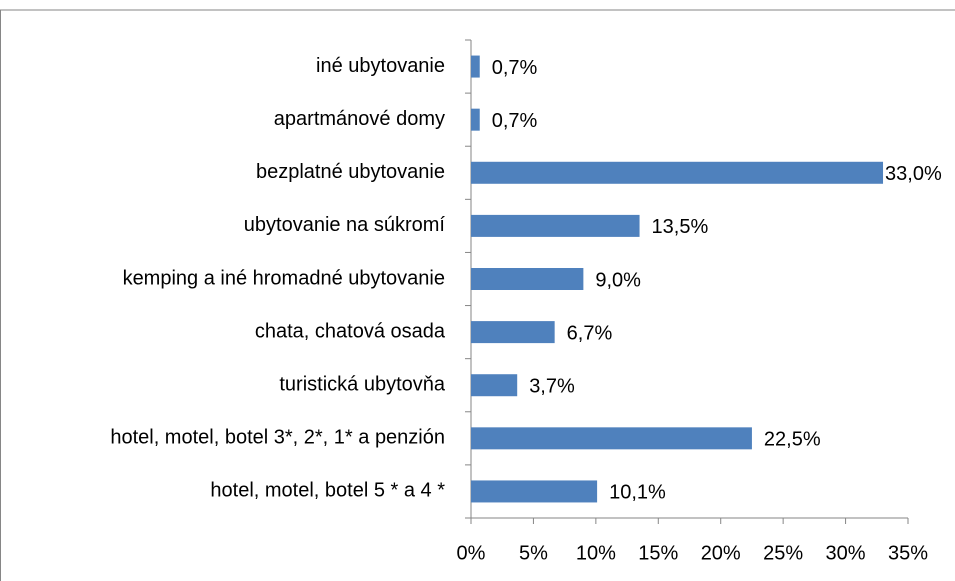  I want to click on value-label: 3,7%, so click(552, 387).